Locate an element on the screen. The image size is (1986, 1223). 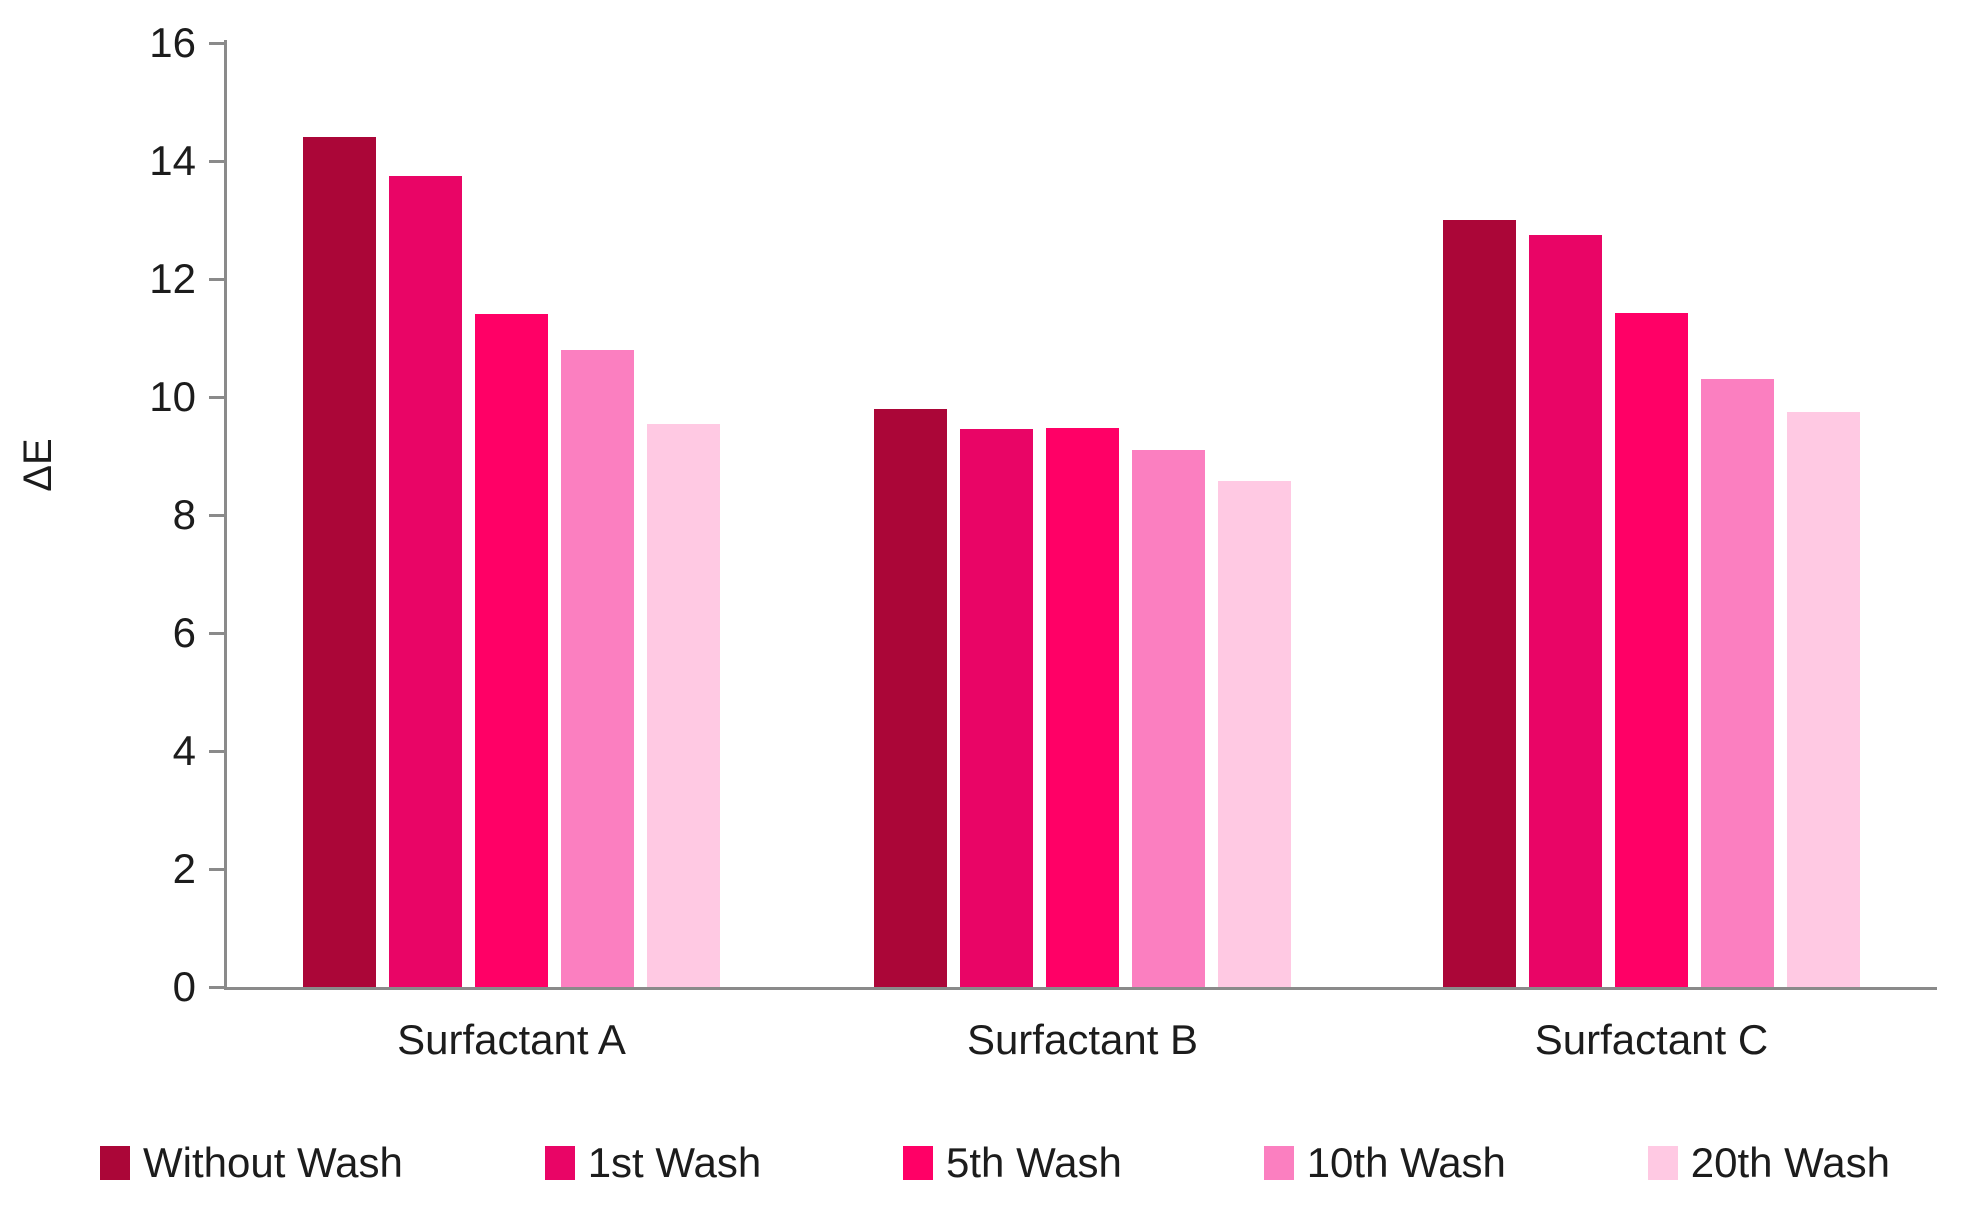
bar-surfactant-a-without-wash is located at coordinates (339, 562).